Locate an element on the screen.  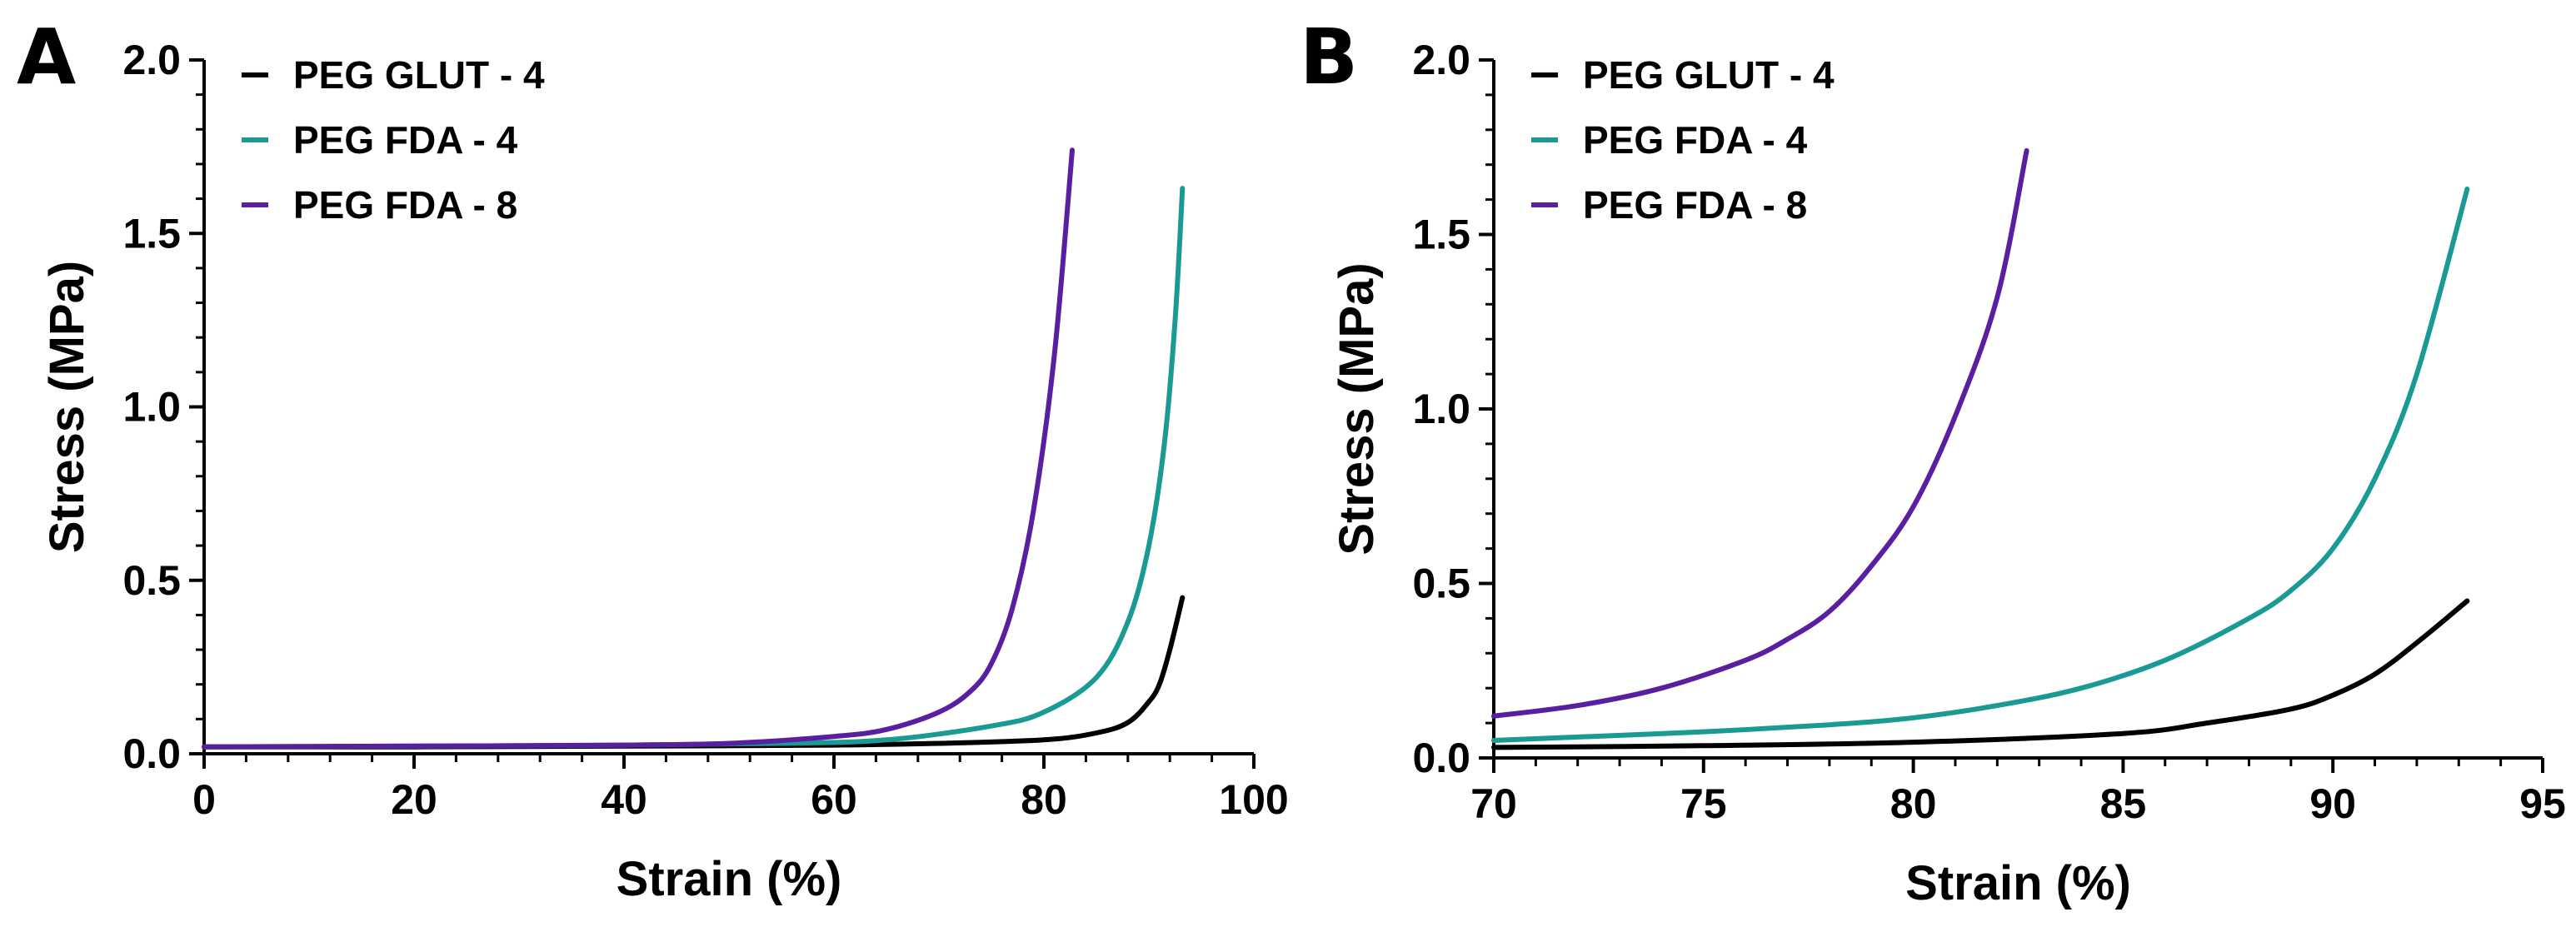
x-tick-label: 20 is located at coordinates (414, 800).